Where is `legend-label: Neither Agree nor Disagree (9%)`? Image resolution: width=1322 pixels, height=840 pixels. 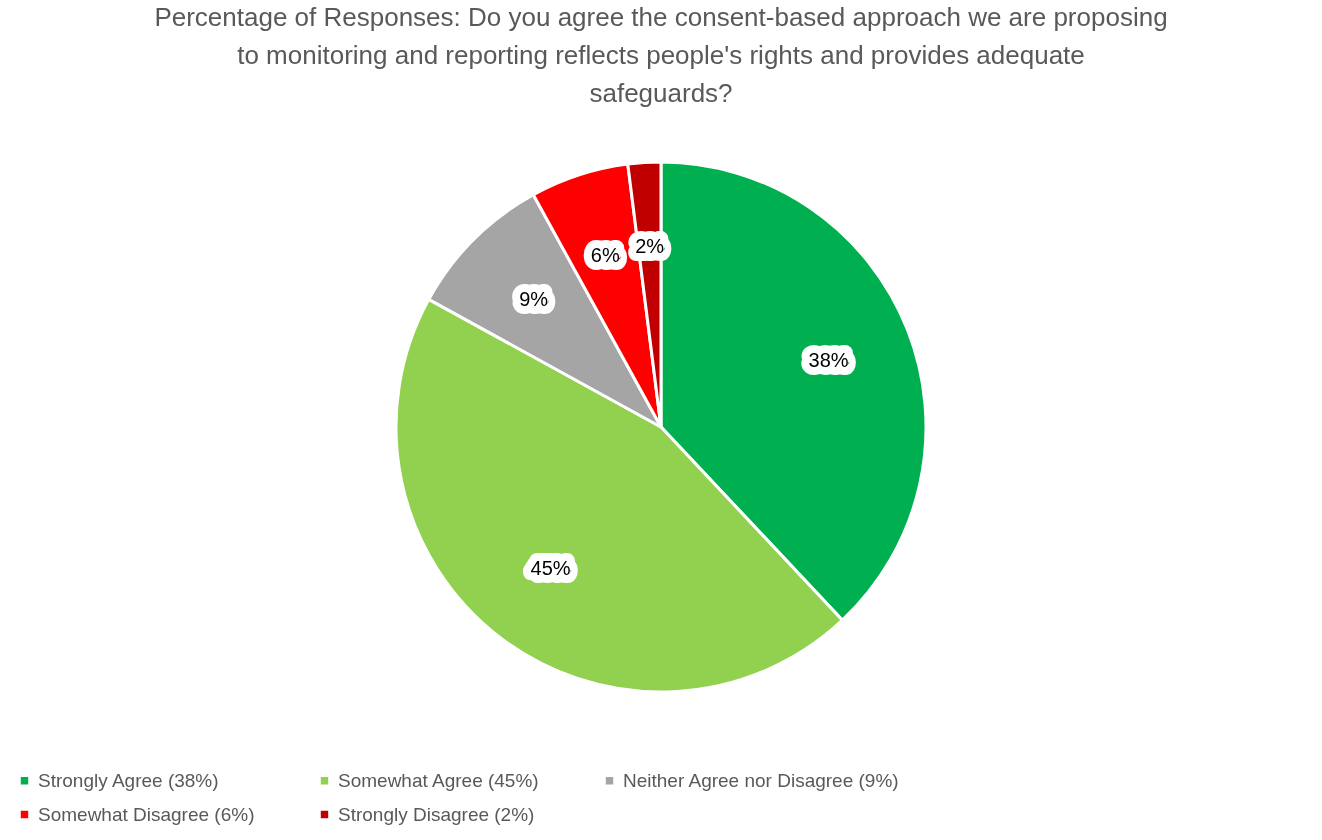
legend-label: Neither Agree nor Disagree (9%) is located at coordinates (761, 780).